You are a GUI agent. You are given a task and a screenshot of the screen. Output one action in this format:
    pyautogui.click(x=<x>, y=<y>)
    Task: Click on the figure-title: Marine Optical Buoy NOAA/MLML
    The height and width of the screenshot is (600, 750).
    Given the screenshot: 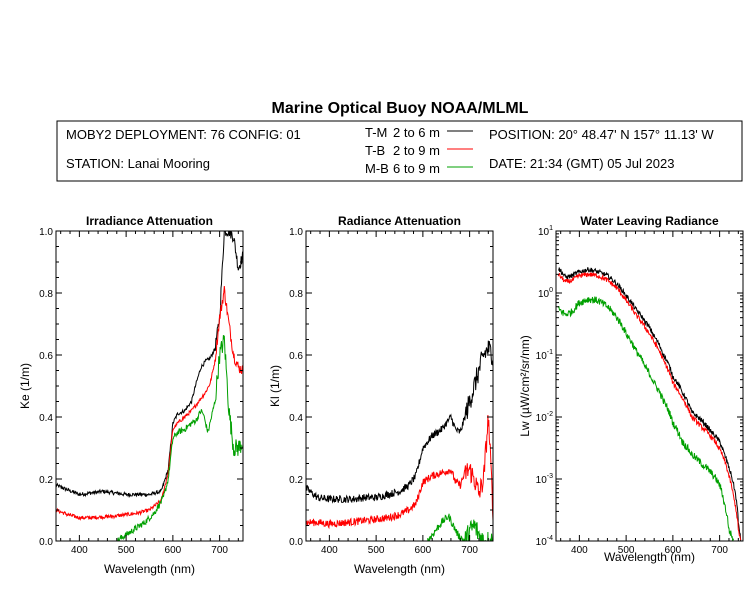 What is the action you would take?
    pyautogui.click(x=400, y=108)
    